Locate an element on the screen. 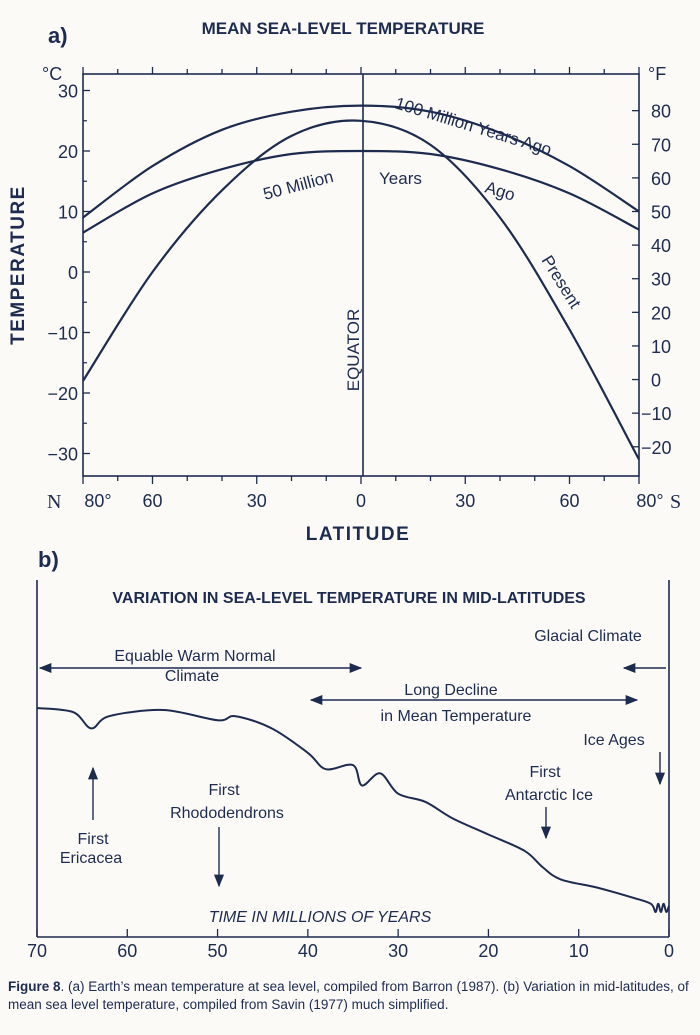 The height and width of the screenshot is (1035, 700). x-tick-label-b: 60 is located at coordinates (127, 951).